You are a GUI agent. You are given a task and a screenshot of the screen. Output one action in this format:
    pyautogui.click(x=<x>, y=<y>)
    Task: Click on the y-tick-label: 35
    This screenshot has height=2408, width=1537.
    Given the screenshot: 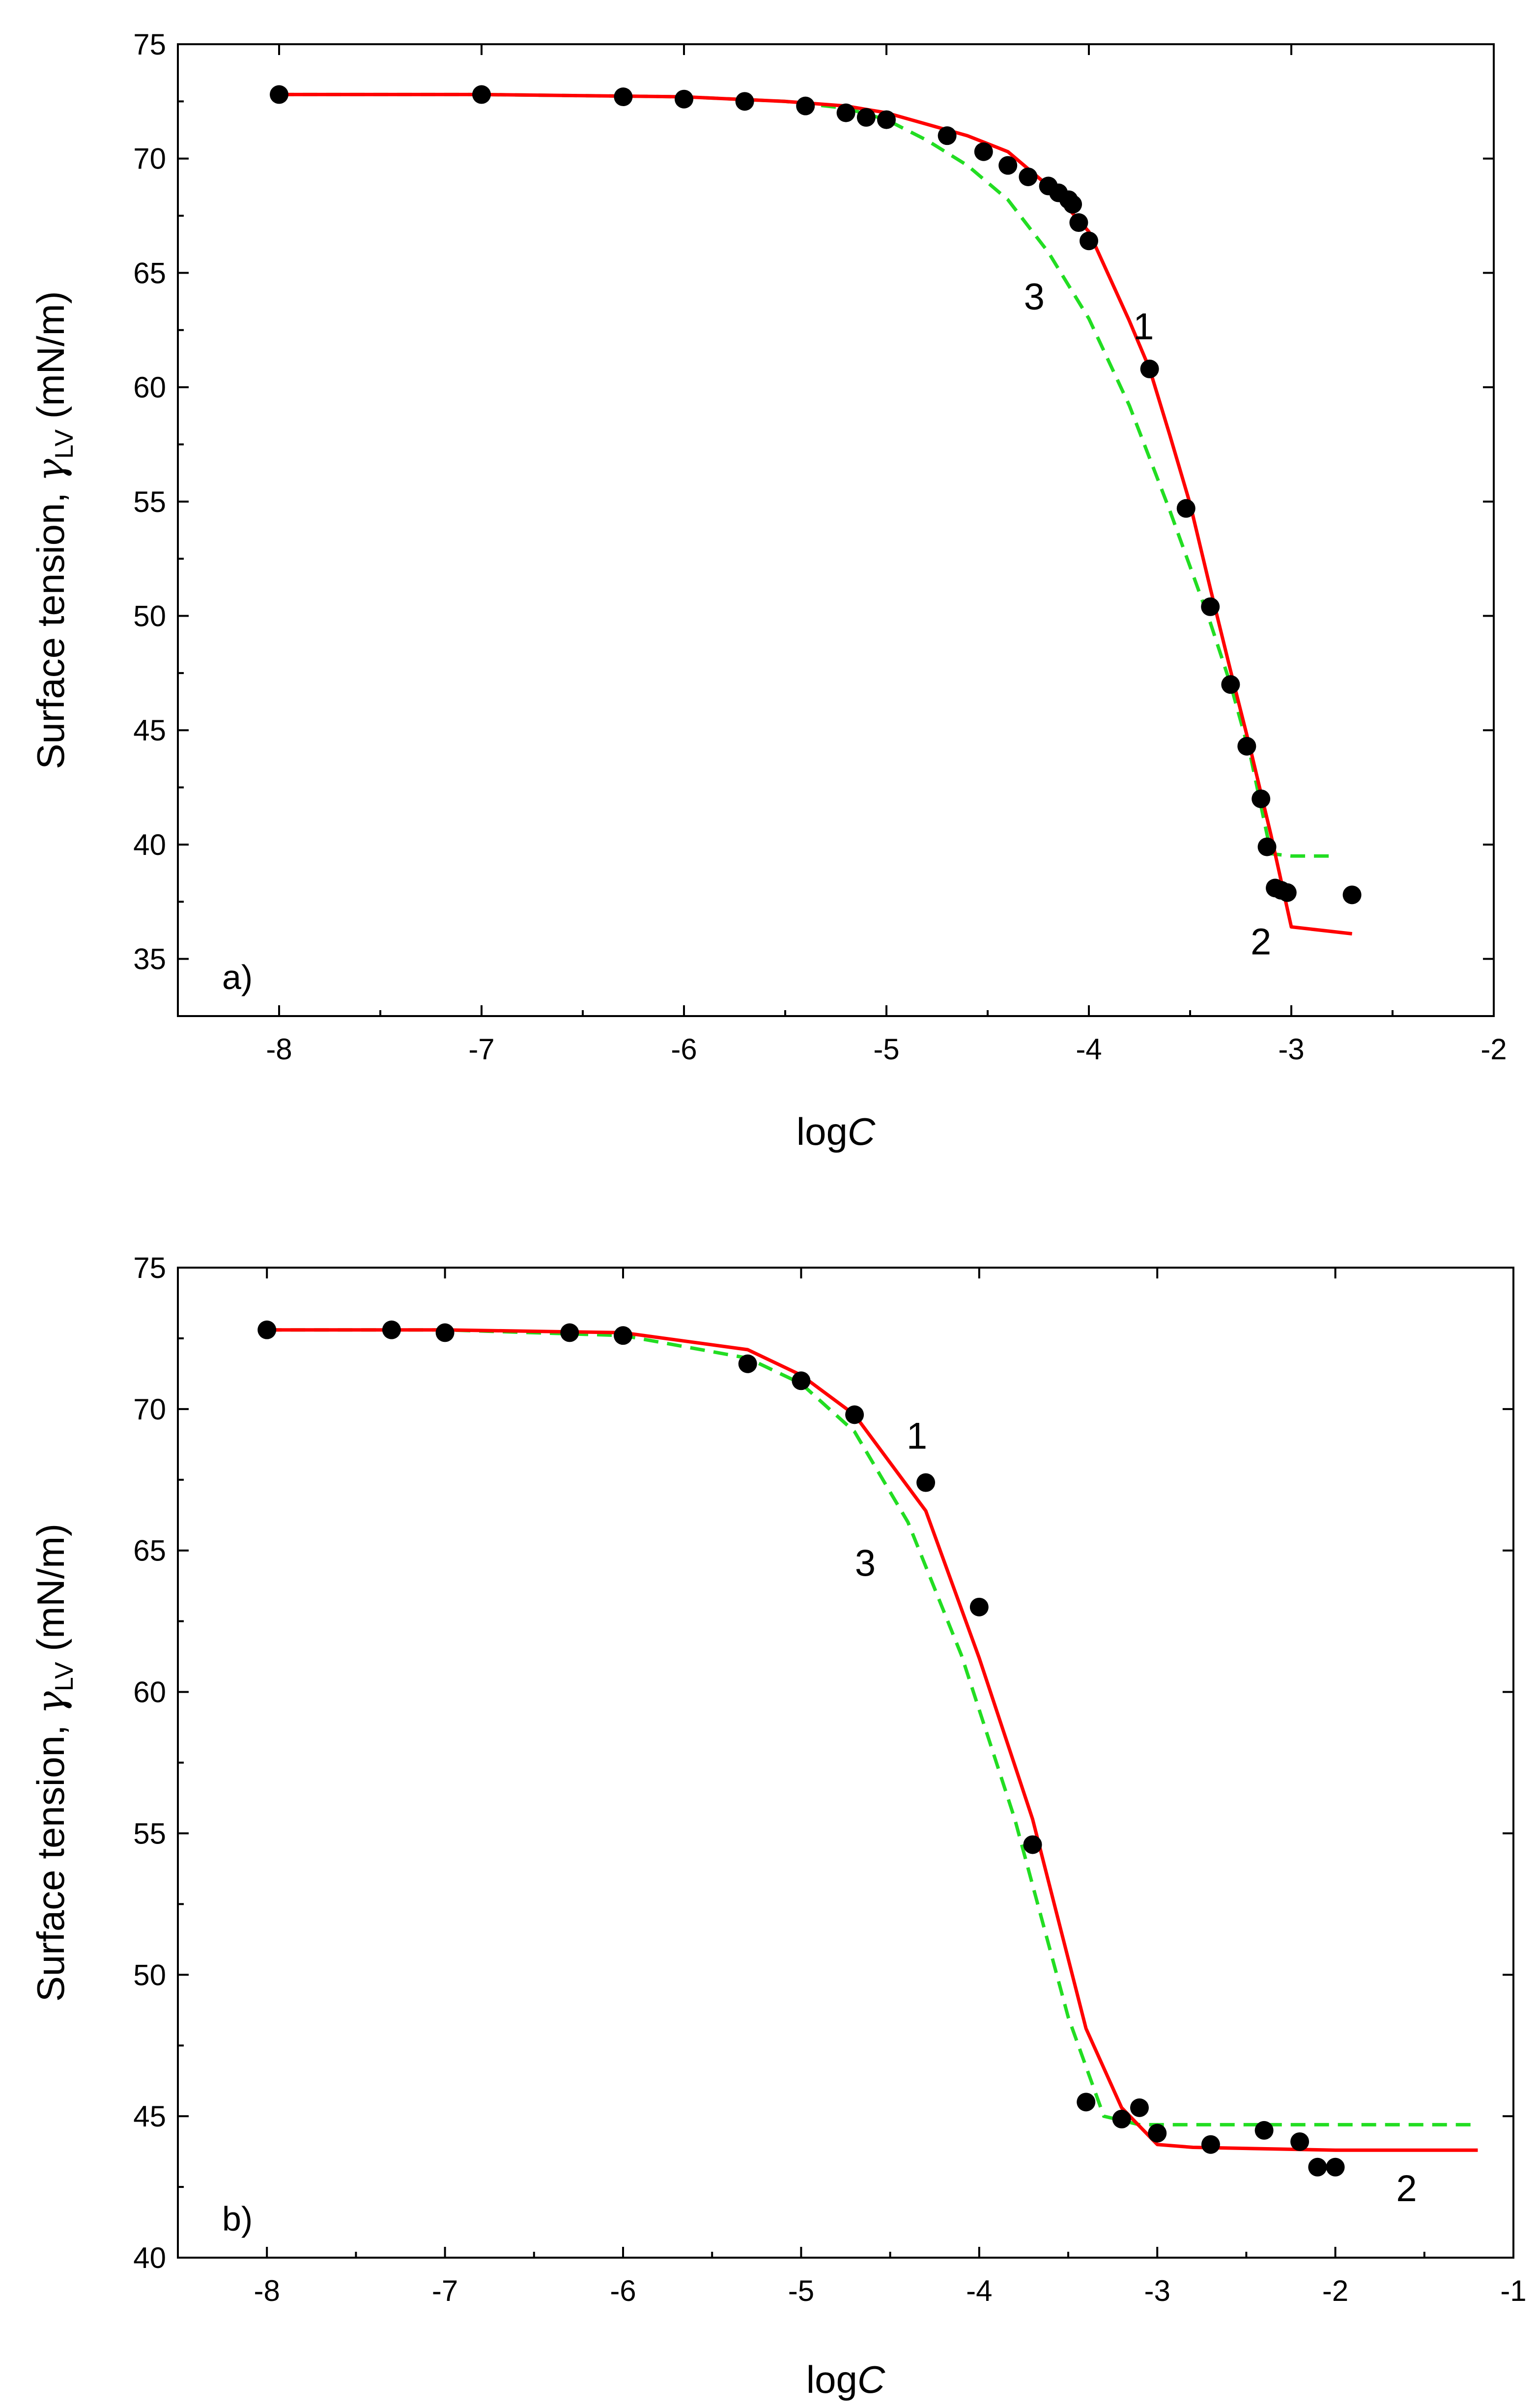 What is the action you would take?
    pyautogui.click(x=149, y=959)
    